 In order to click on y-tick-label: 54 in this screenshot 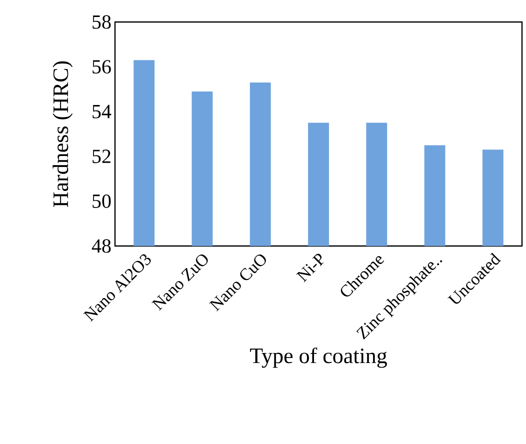, I will do `click(102, 111)`.